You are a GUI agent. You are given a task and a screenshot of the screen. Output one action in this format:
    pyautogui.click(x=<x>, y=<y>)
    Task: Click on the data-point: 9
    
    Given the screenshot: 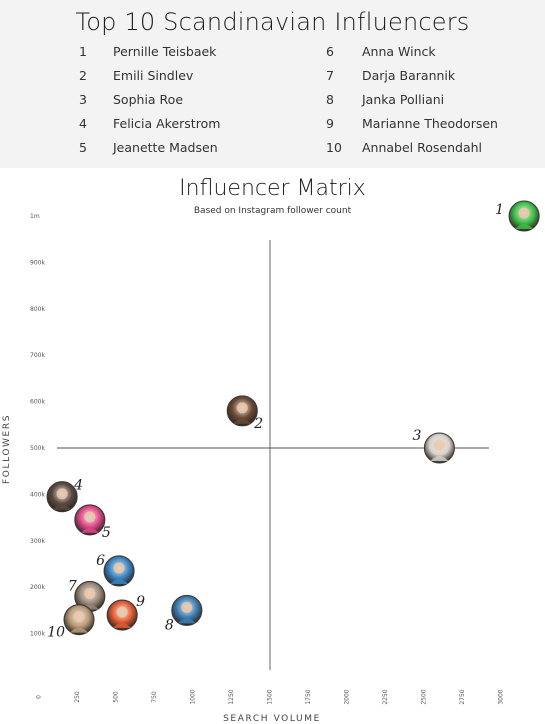 What is the action you would take?
    pyautogui.click(x=125, y=612)
    